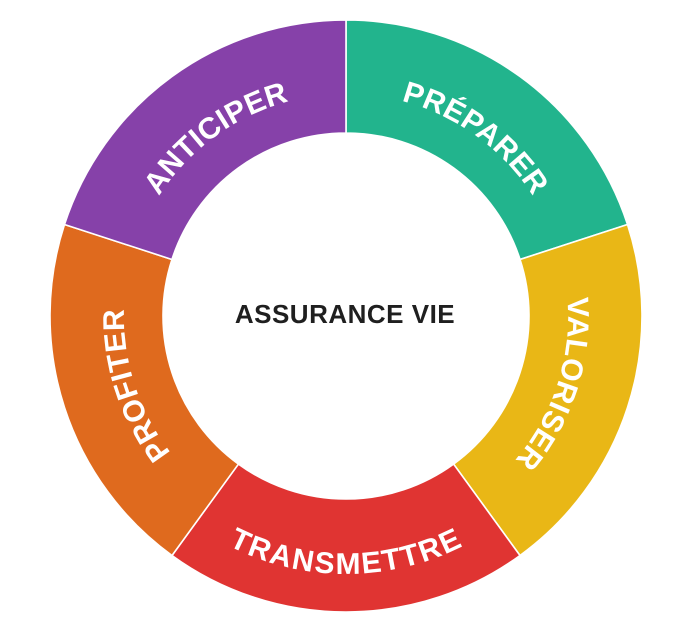  Describe the element at coordinates (144, 390) in the screenshot. I see `segment-profiter` at that location.